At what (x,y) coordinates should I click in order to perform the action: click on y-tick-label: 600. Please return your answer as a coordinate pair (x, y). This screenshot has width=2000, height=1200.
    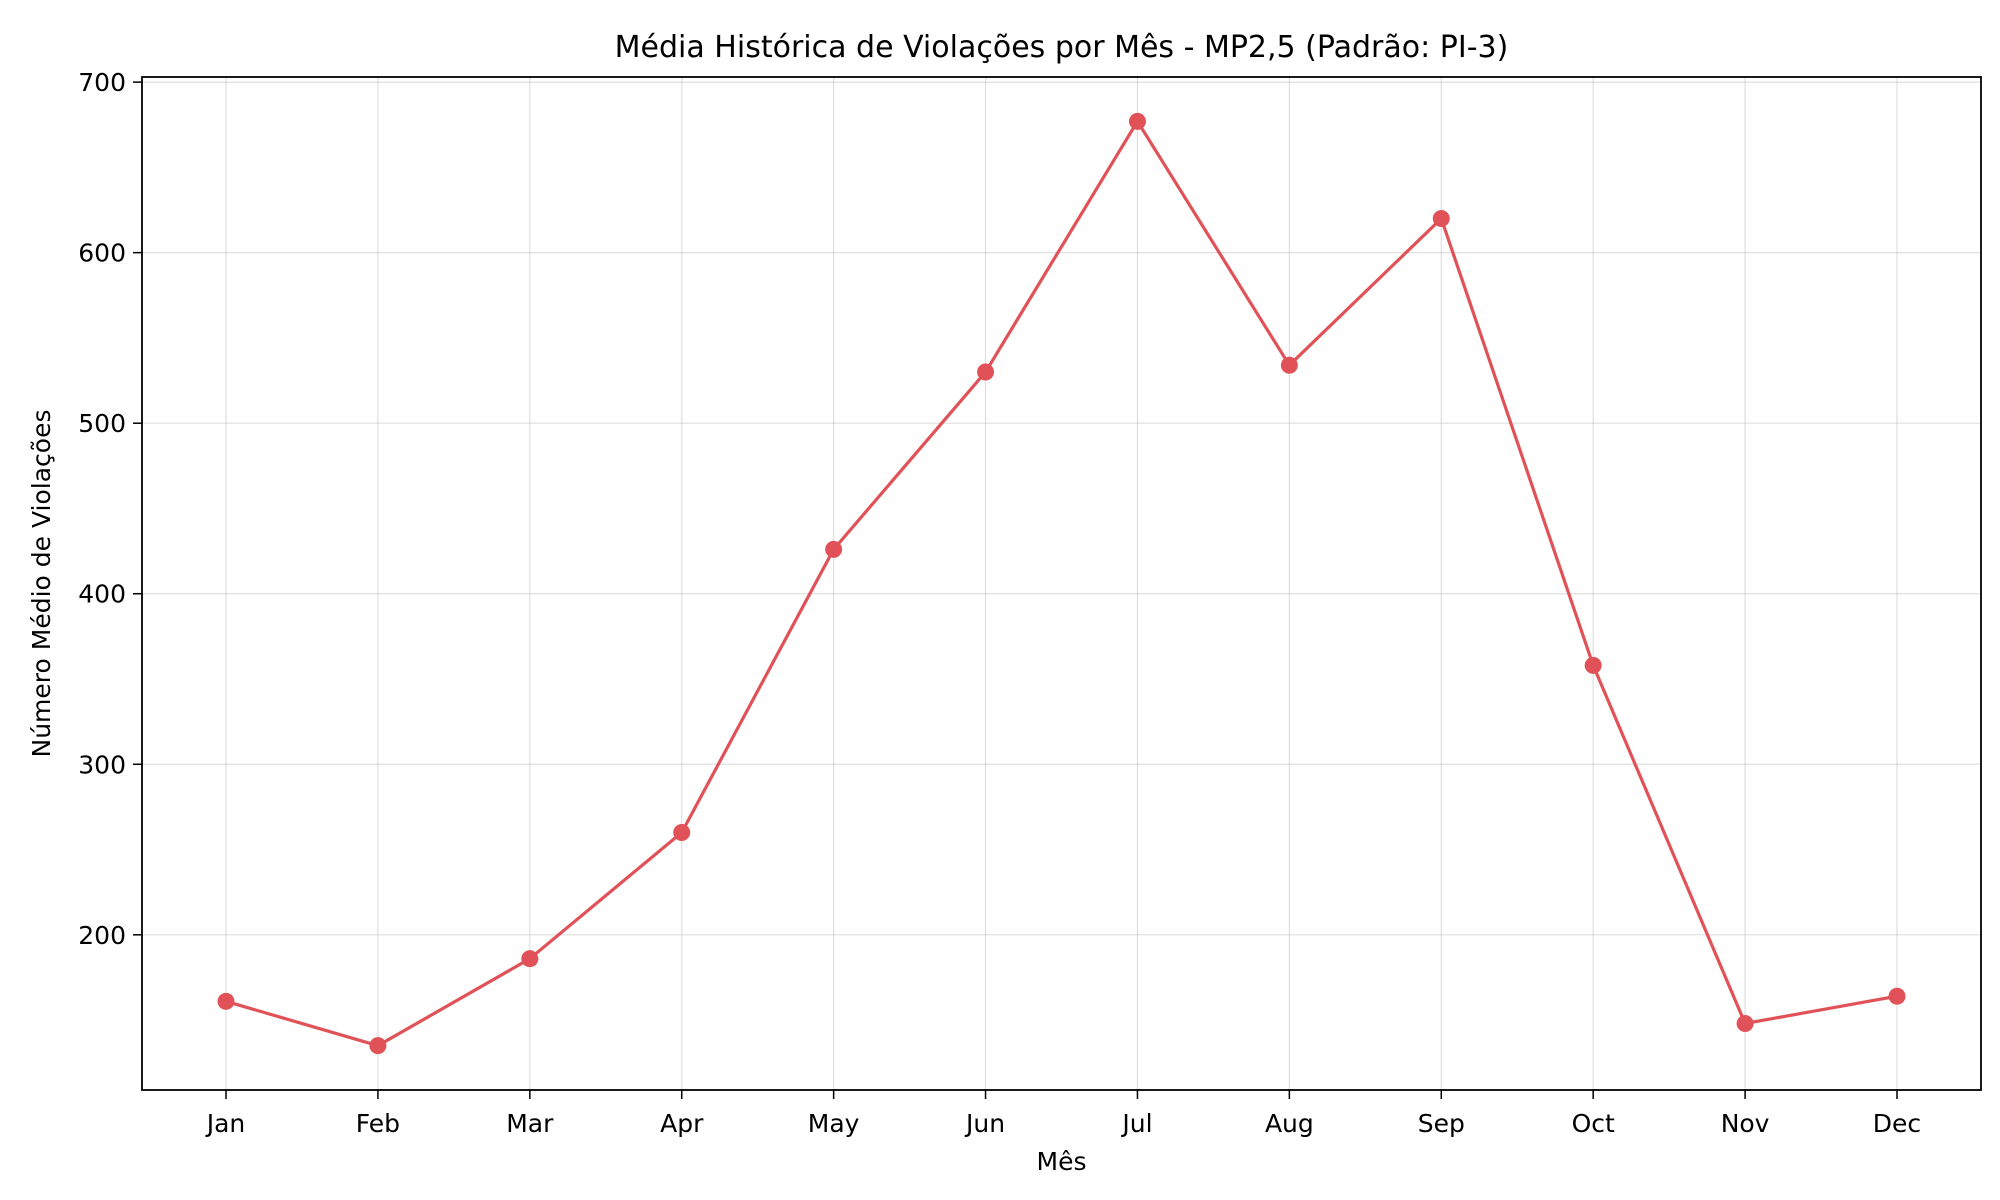
    Looking at the image, I should click on (102, 253).